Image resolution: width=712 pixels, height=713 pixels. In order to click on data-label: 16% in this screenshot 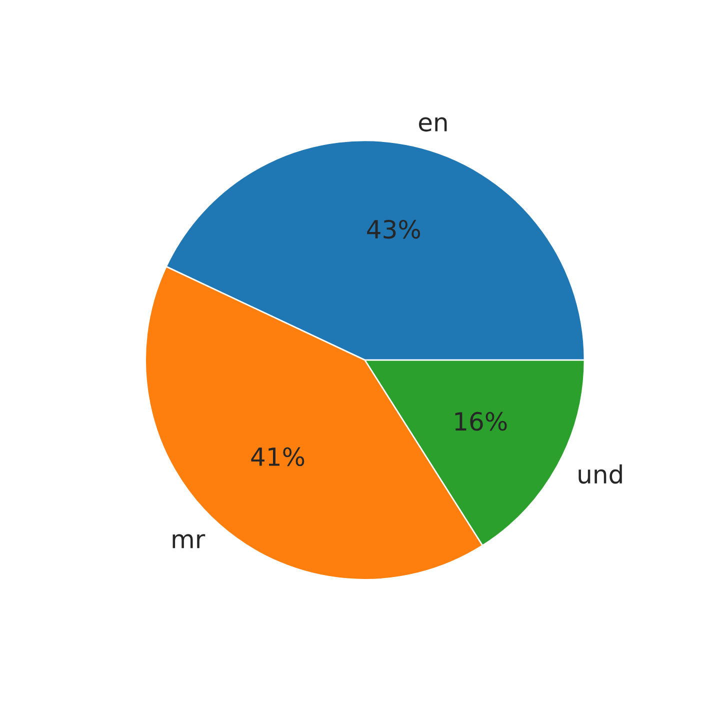, I will do `click(481, 421)`.